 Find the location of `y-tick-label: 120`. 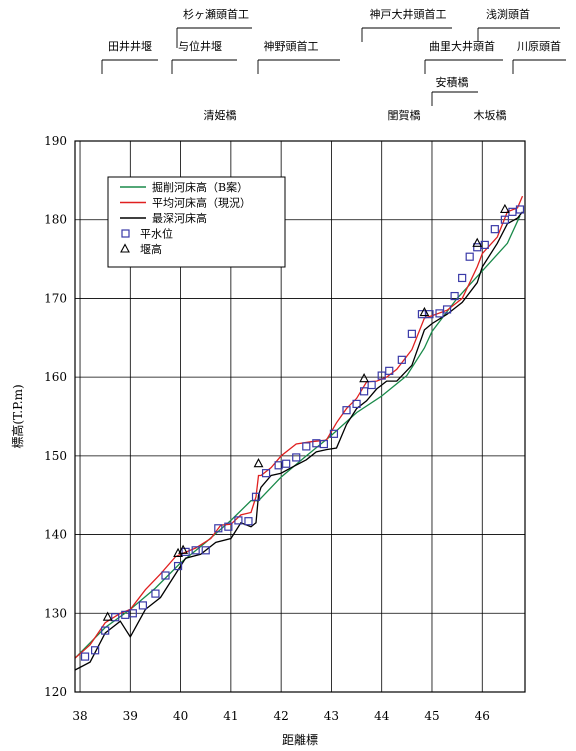

y-tick-label: 120 is located at coordinates (55, 692).